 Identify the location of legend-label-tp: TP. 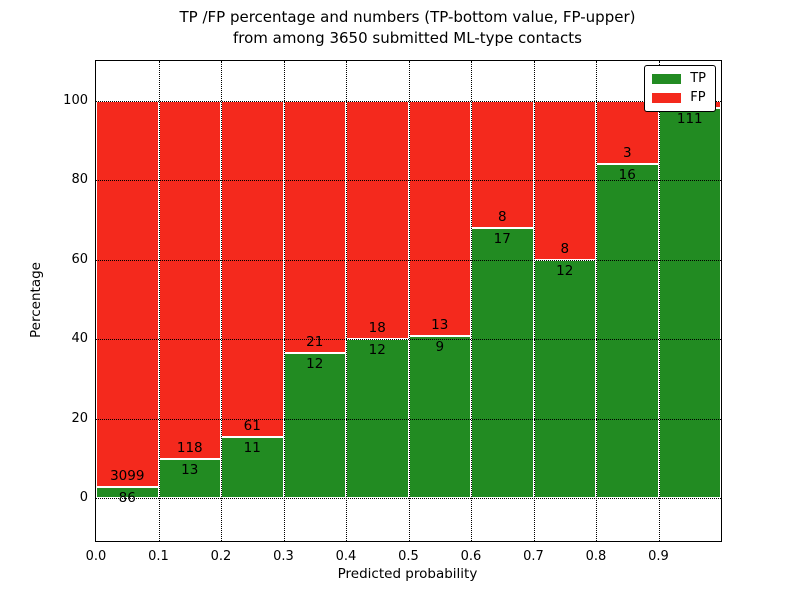
(698, 78).